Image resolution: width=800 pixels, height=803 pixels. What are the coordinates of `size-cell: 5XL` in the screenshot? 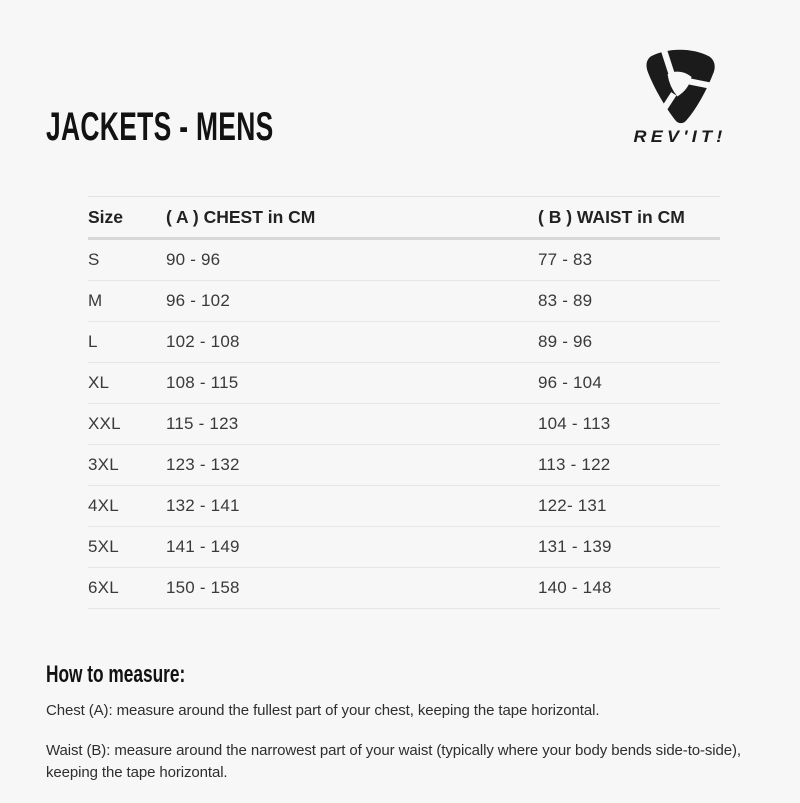 It's located at (127, 547).